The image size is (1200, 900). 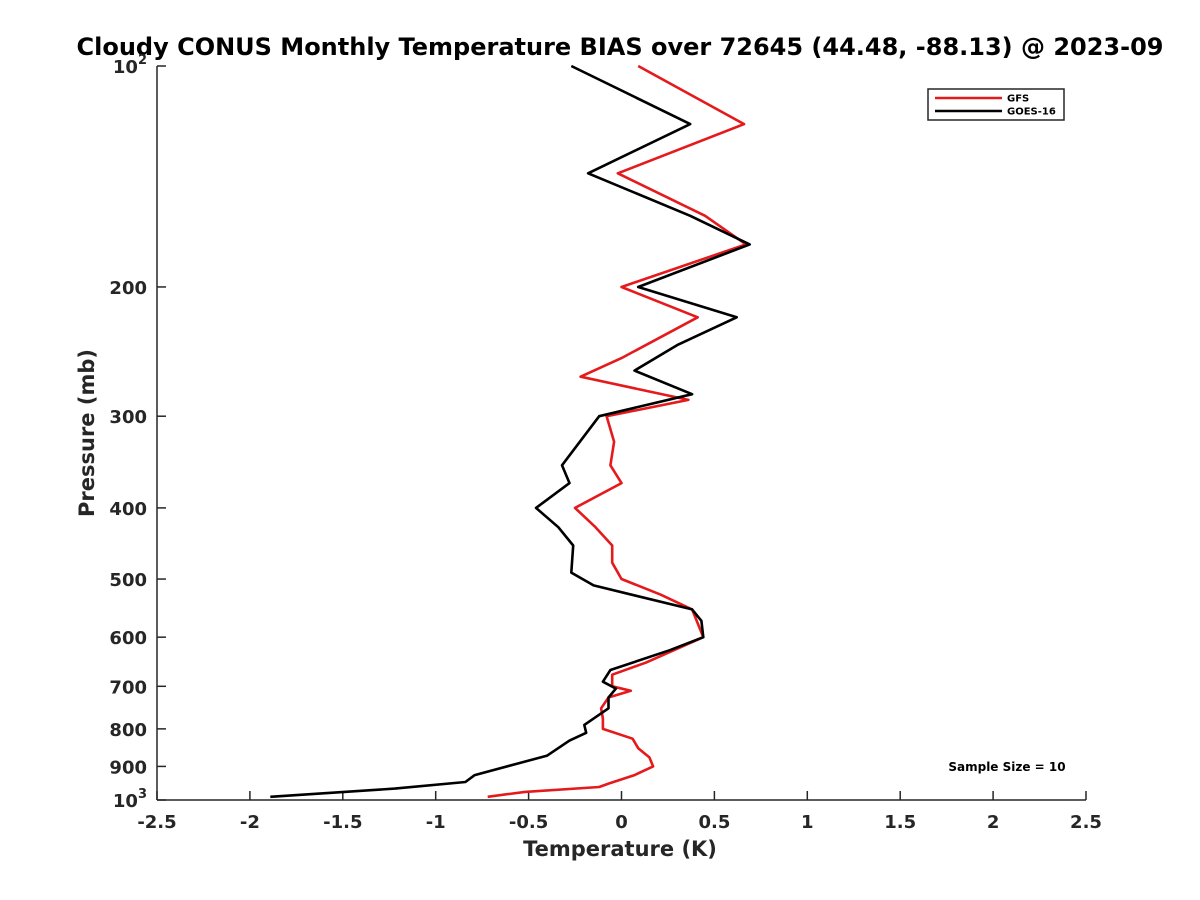 I want to click on y-tick-label: 300, so click(x=128, y=417).